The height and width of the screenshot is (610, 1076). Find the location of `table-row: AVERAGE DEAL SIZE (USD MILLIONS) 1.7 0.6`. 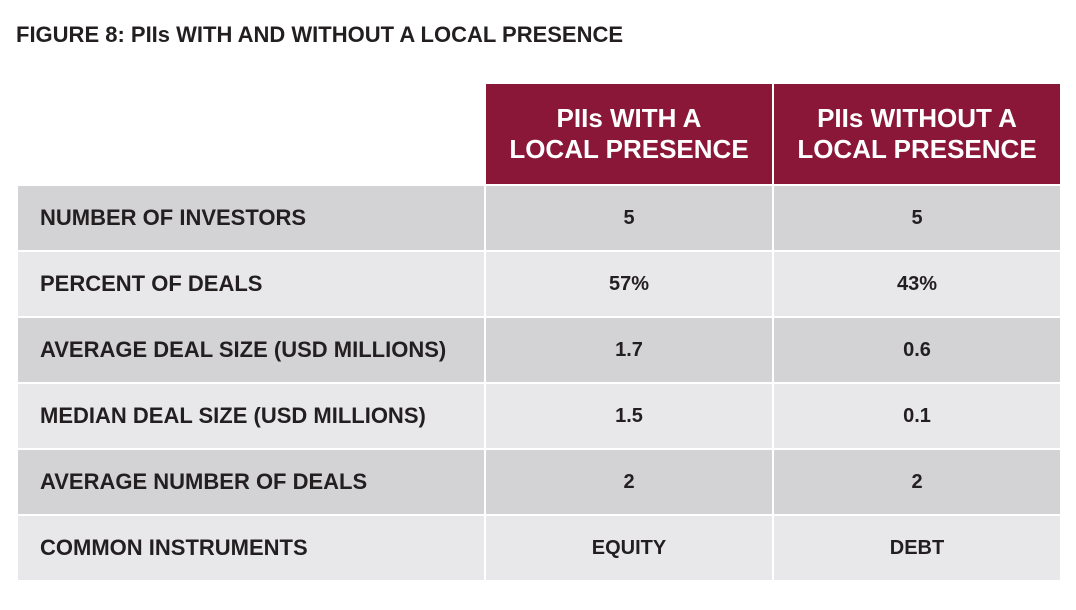

table-row: AVERAGE DEAL SIZE (USD MILLIONS) 1.7 0.6 is located at coordinates (539, 350).